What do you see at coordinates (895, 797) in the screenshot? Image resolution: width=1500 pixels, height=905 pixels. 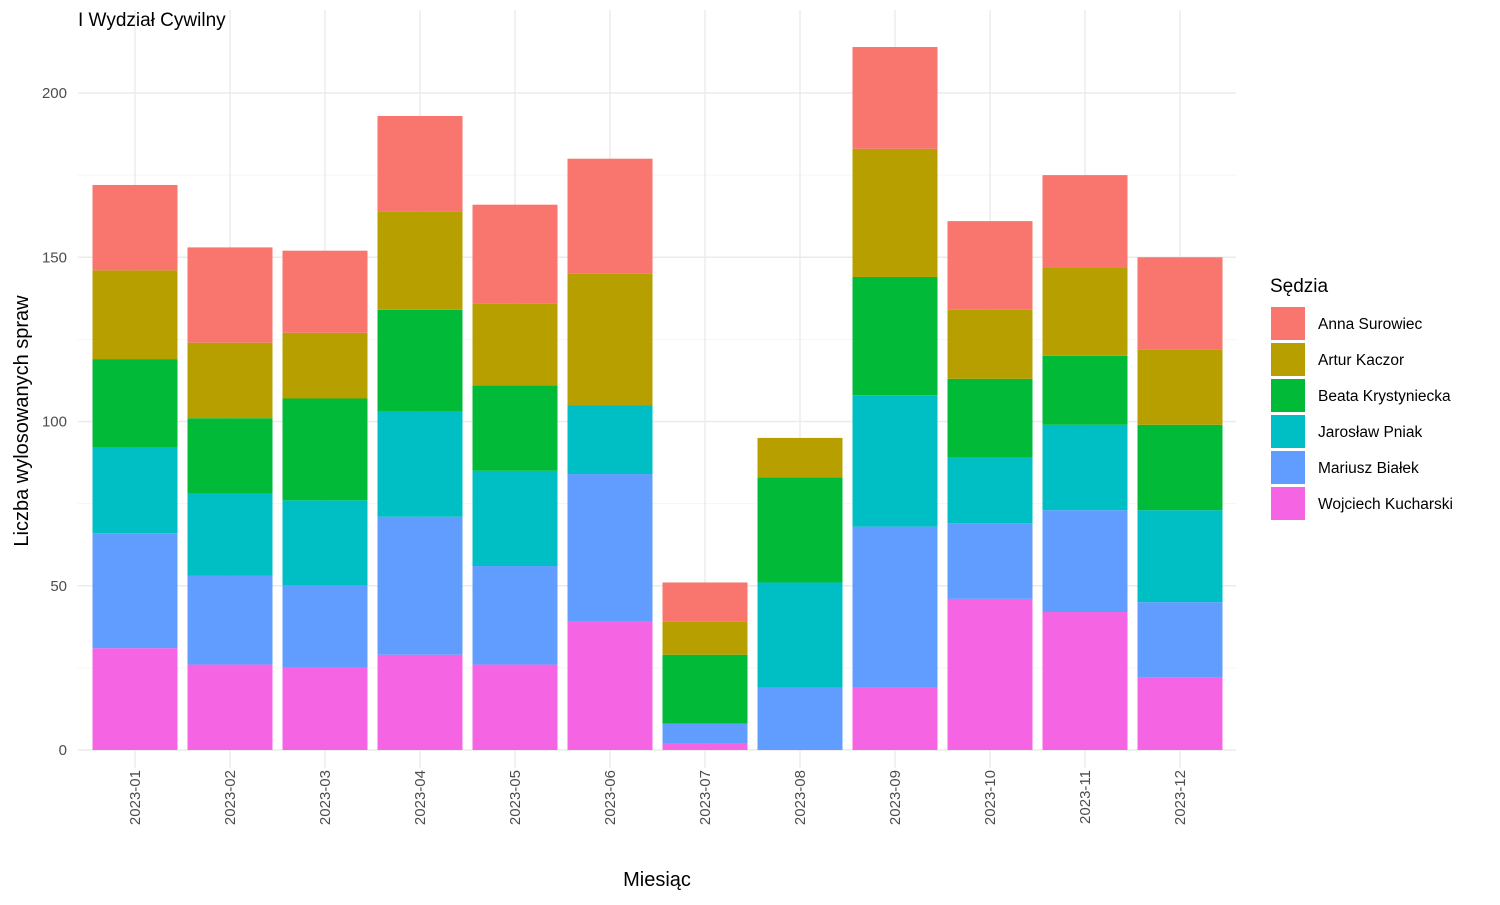 I see `x-tick-label: 2023-09` at bounding box center [895, 797].